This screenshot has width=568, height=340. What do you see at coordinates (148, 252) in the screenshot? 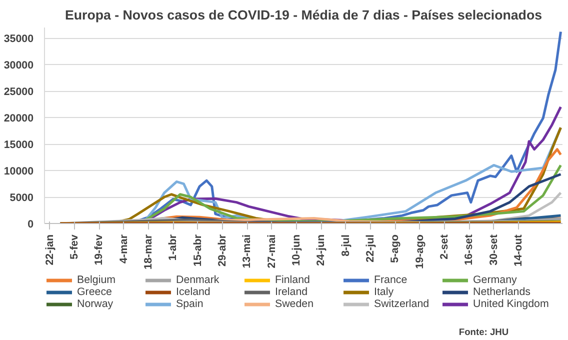
I see `x-tick-label: 18-mar` at bounding box center [148, 252].